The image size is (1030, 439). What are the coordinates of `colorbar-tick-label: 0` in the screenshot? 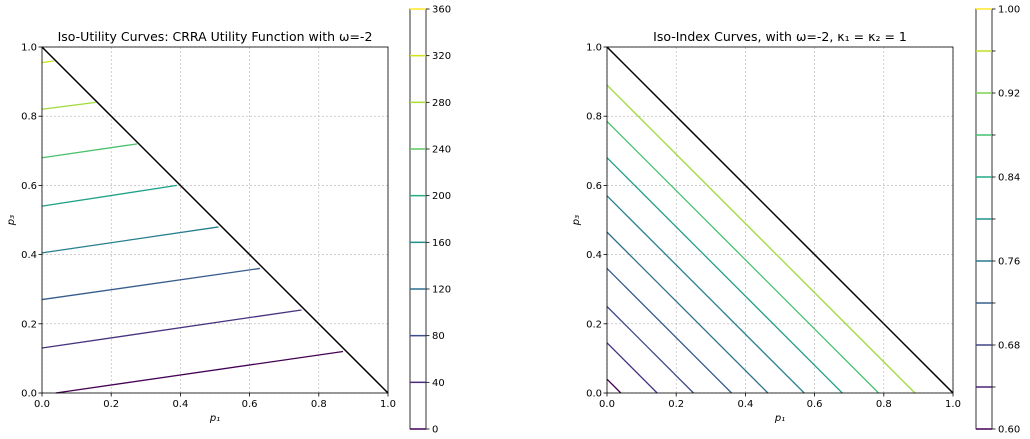 It's located at (435, 430).